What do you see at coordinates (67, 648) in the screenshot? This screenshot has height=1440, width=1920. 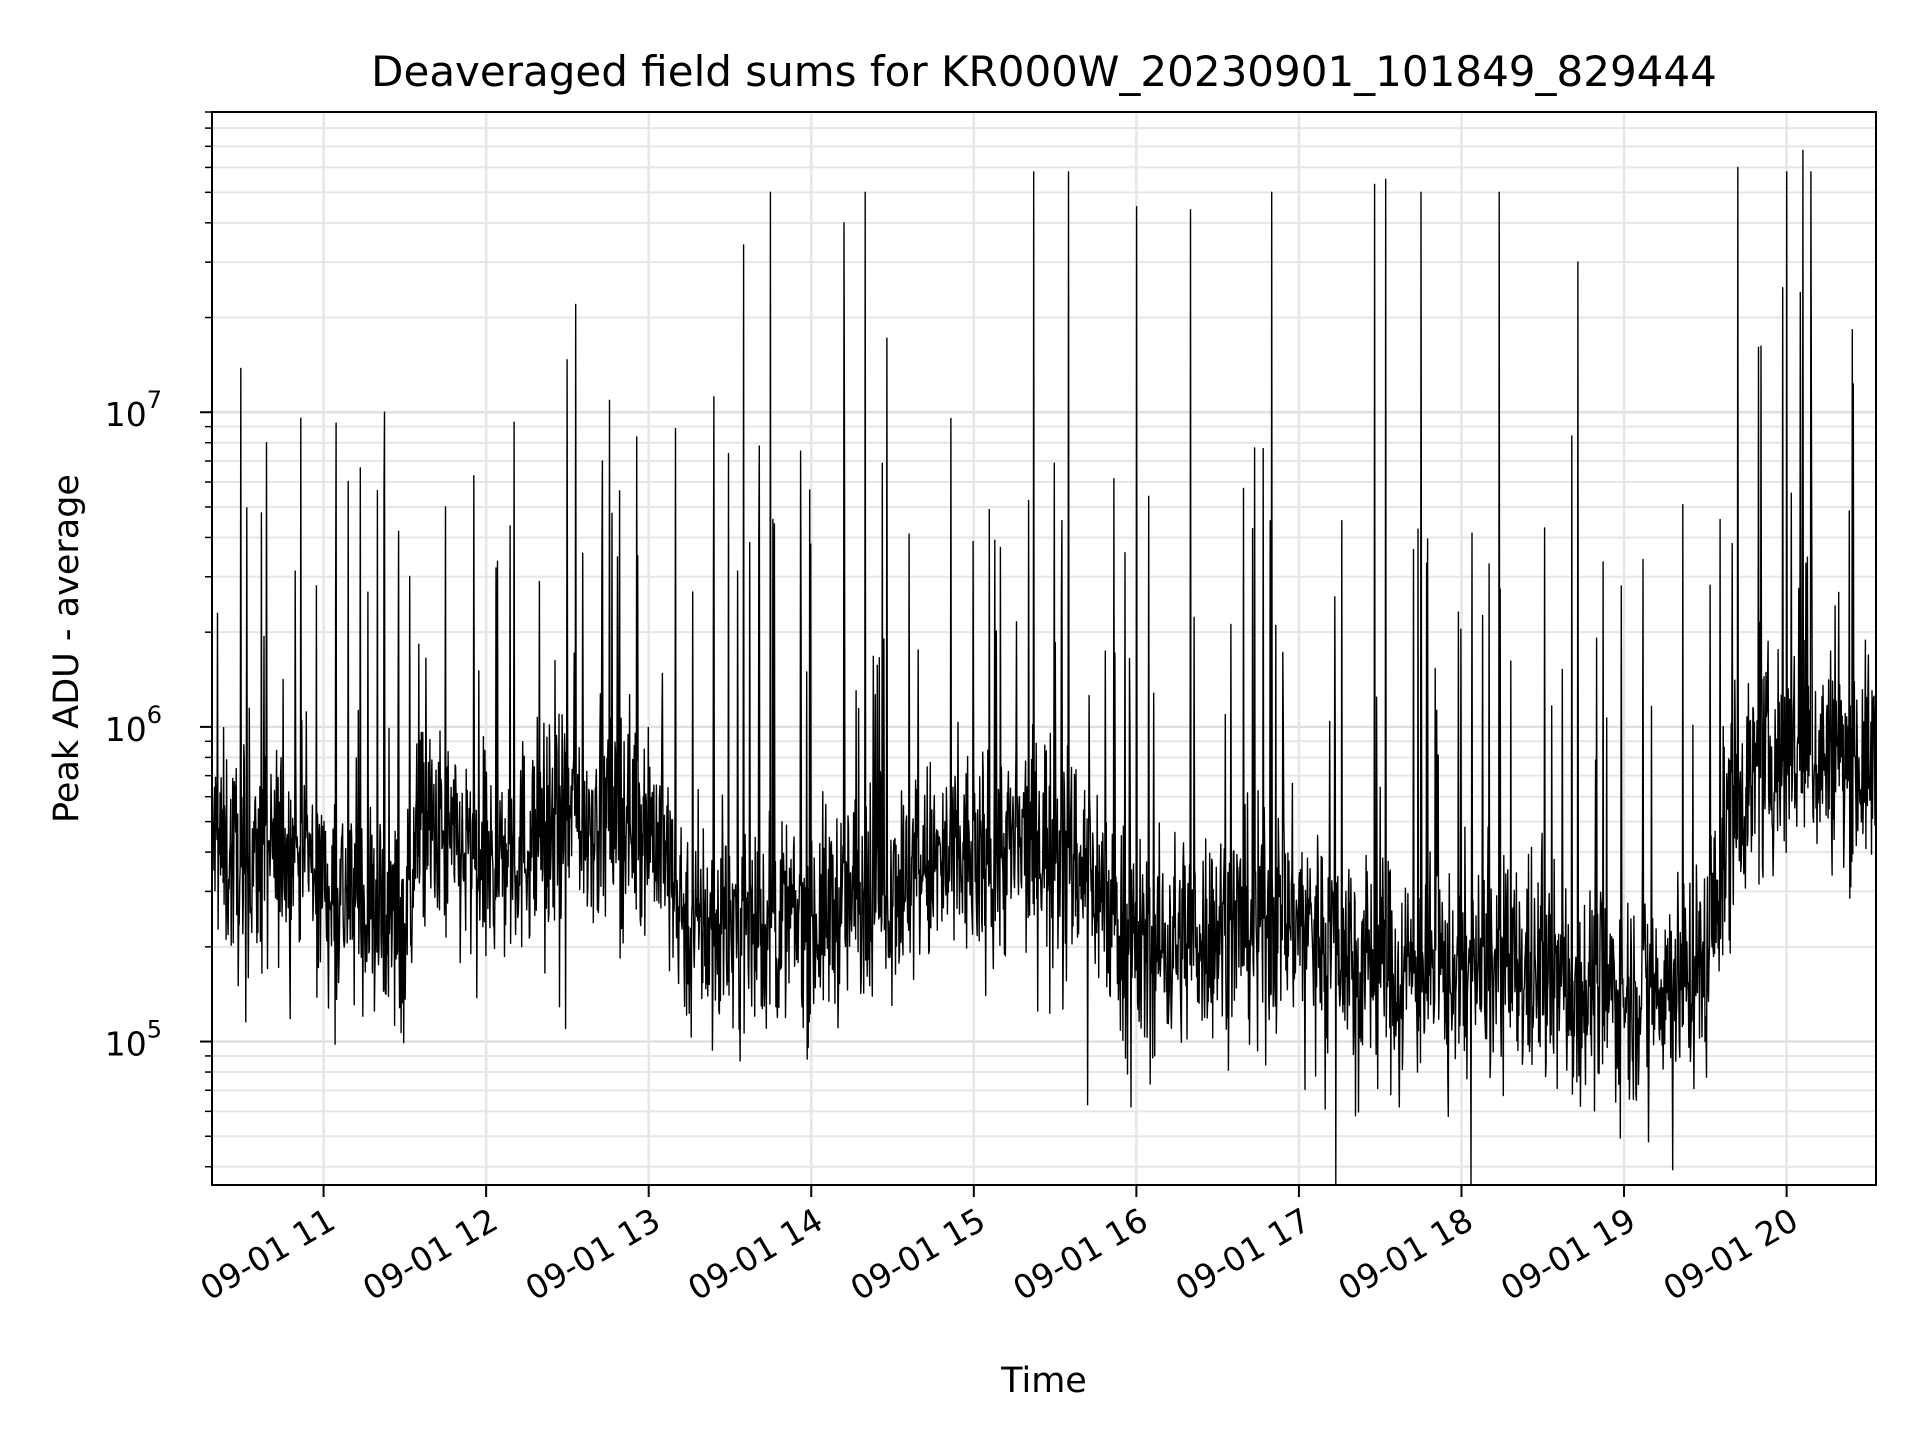 I see `y-axis-label: Peak ADU - average` at bounding box center [67, 648].